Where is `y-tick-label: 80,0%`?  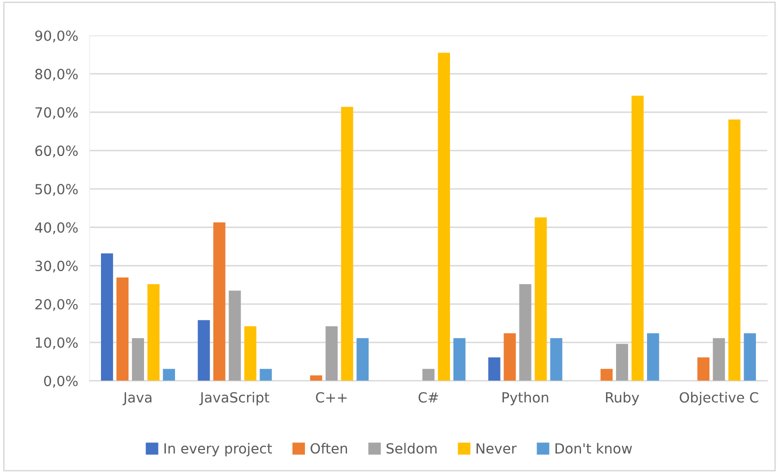
y-tick-label: 80,0% is located at coordinates (56, 74).